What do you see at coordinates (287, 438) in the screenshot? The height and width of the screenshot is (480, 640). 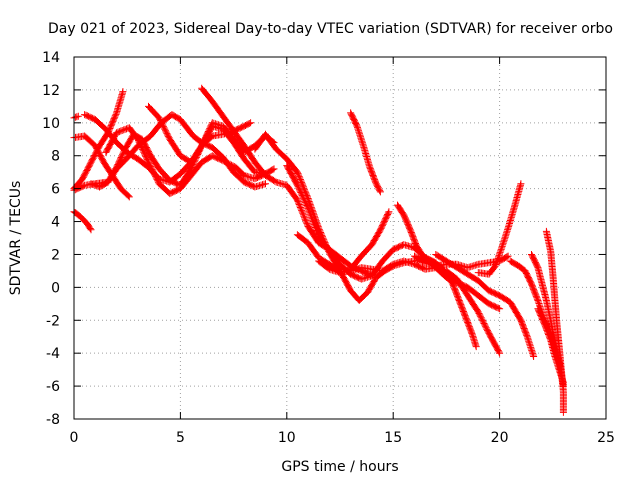 I see `x-tick-label: 10` at bounding box center [287, 438].